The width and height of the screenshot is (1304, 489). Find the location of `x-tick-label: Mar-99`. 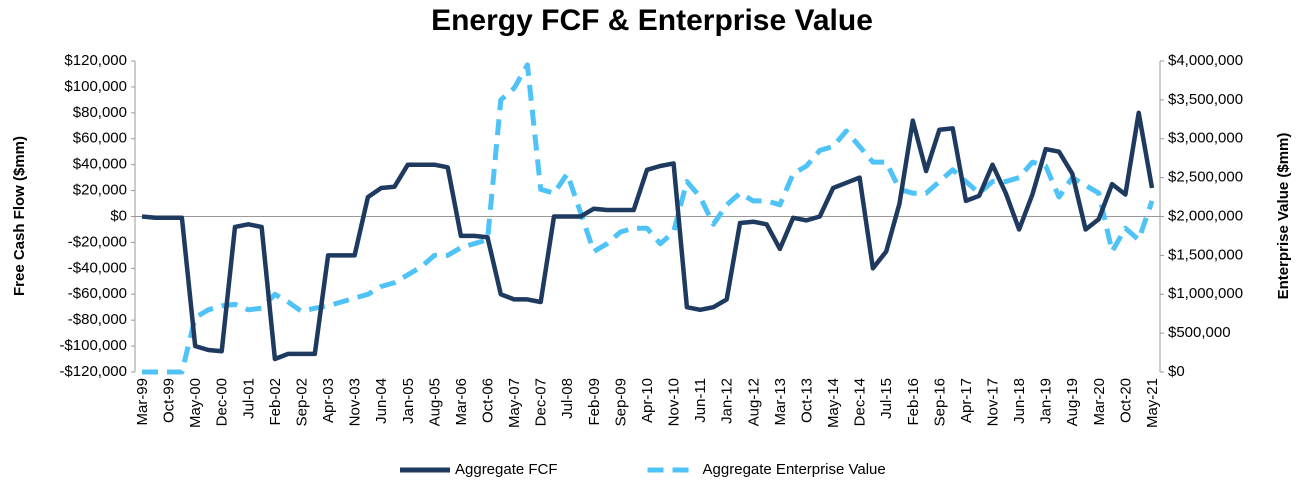

x-tick-label: Mar-99 is located at coordinates (142, 402).